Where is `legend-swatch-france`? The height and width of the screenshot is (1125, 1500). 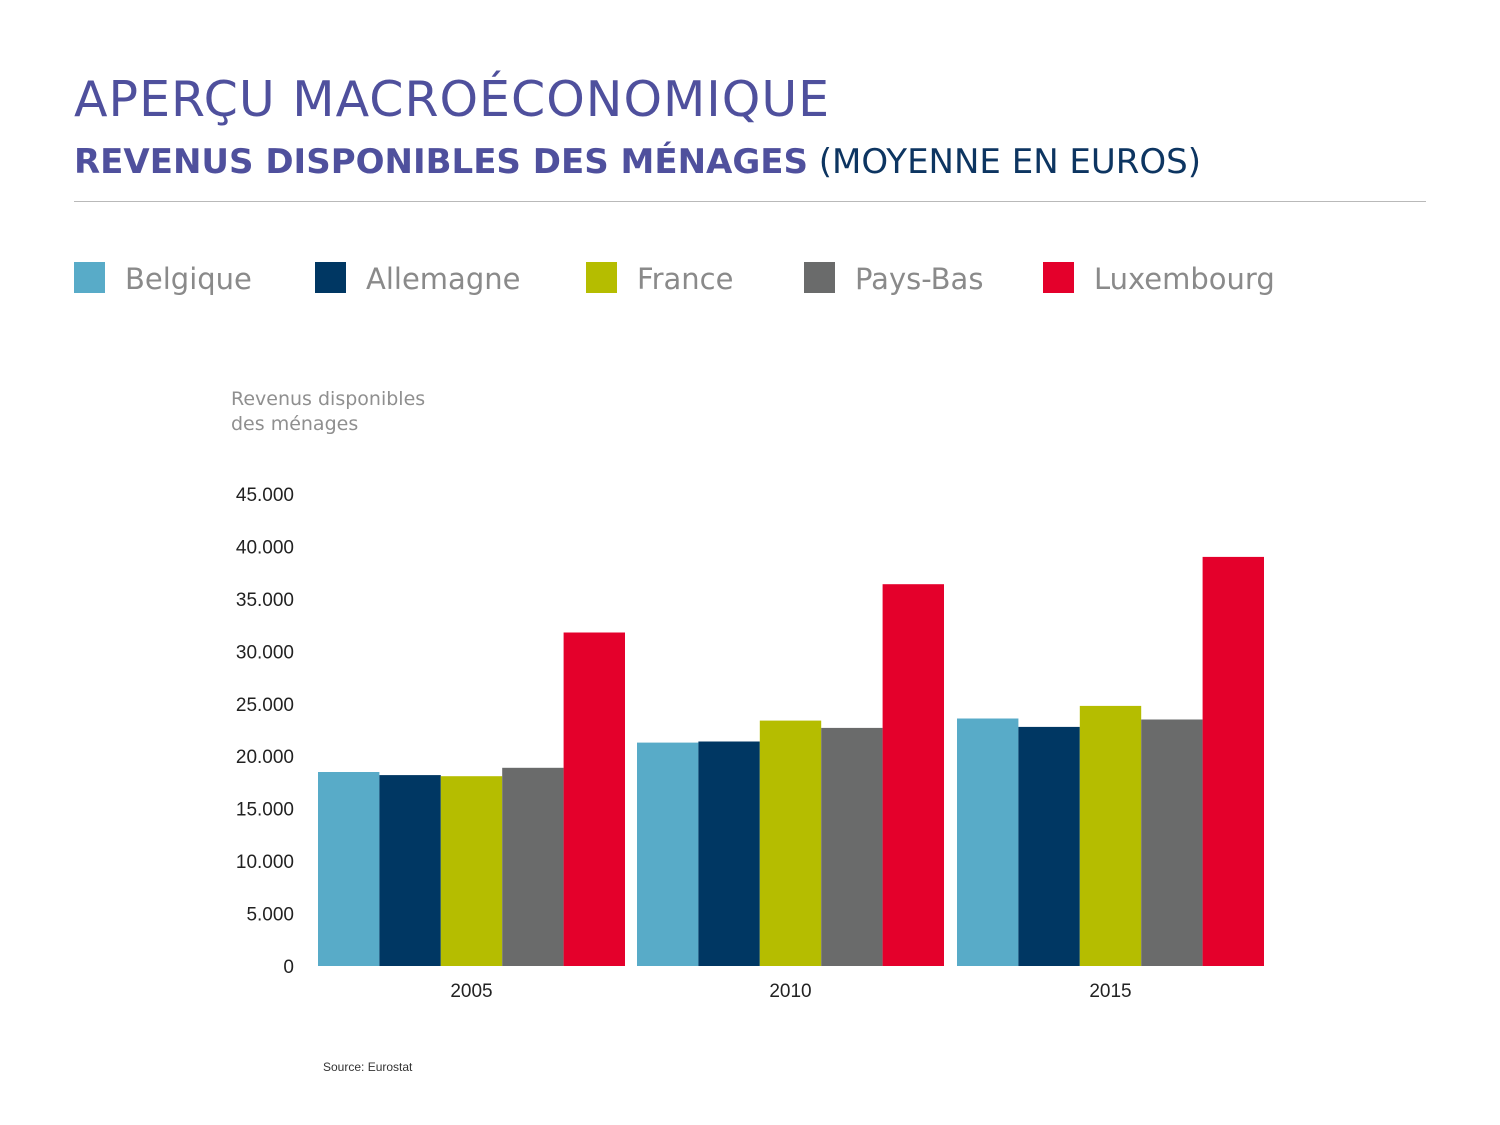
legend-swatch-france is located at coordinates (601, 277).